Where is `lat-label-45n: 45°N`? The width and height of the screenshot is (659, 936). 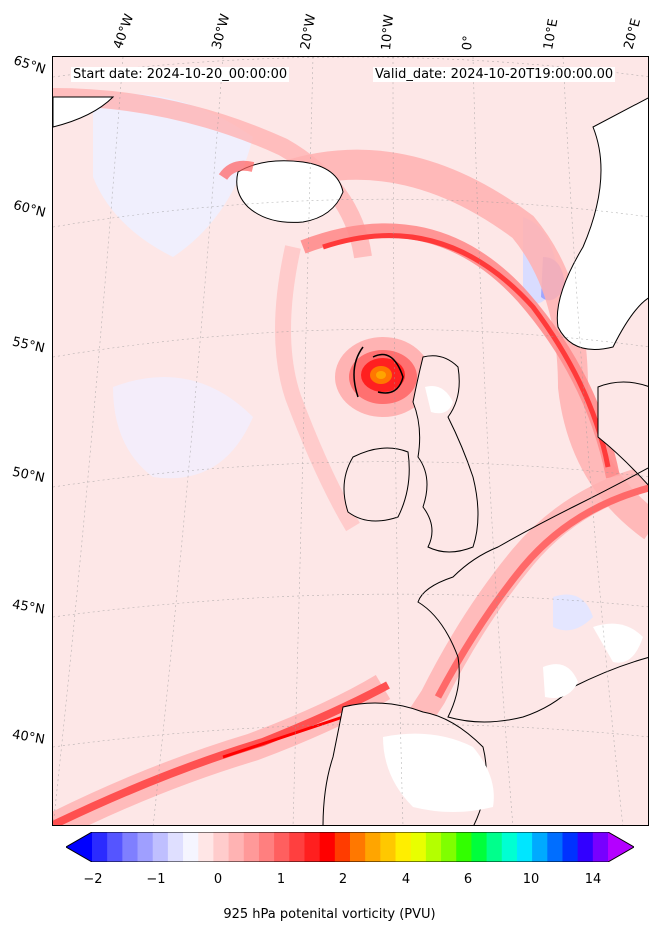
lat-label-45n: 45°N is located at coordinates (28, 607).